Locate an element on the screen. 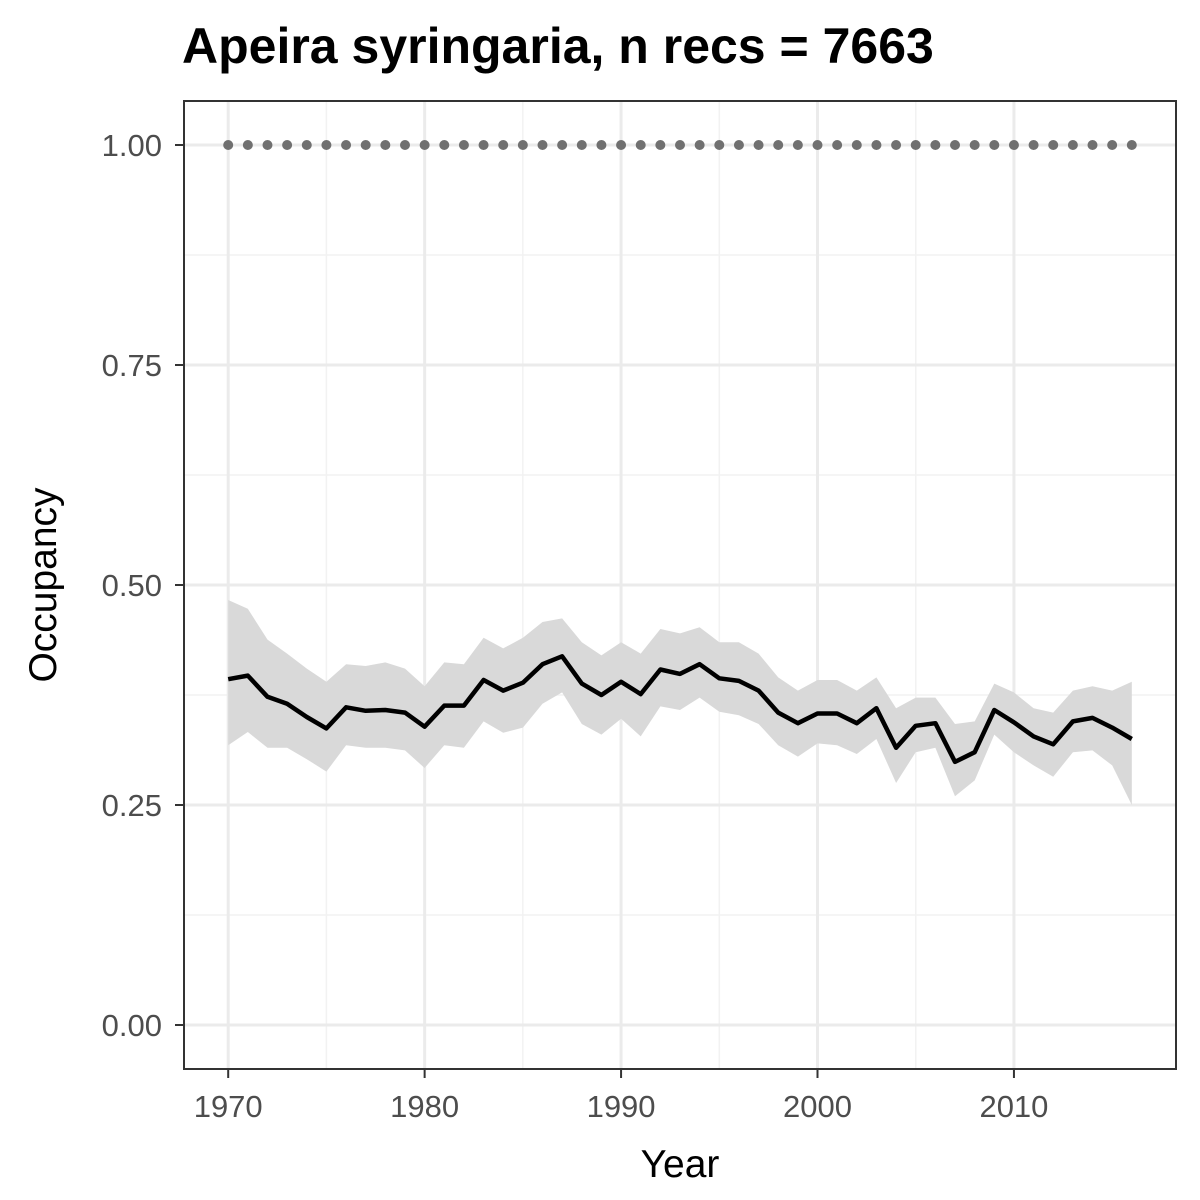 Image resolution: width=1200 pixels, height=1200 pixels. reference-points is located at coordinates (680, 145).